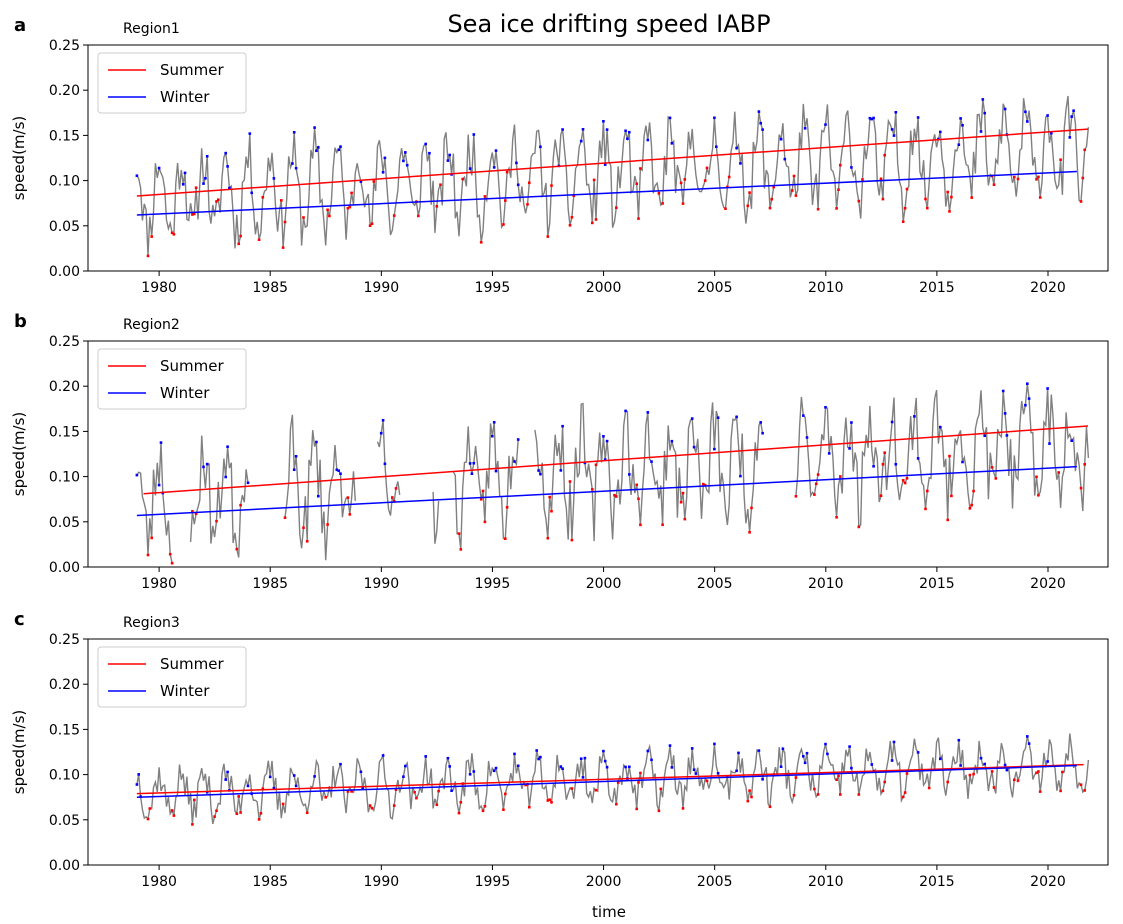  What do you see at coordinates (185, 393) in the screenshot?
I see `legend-label-winter: Winter` at bounding box center [185, 393].